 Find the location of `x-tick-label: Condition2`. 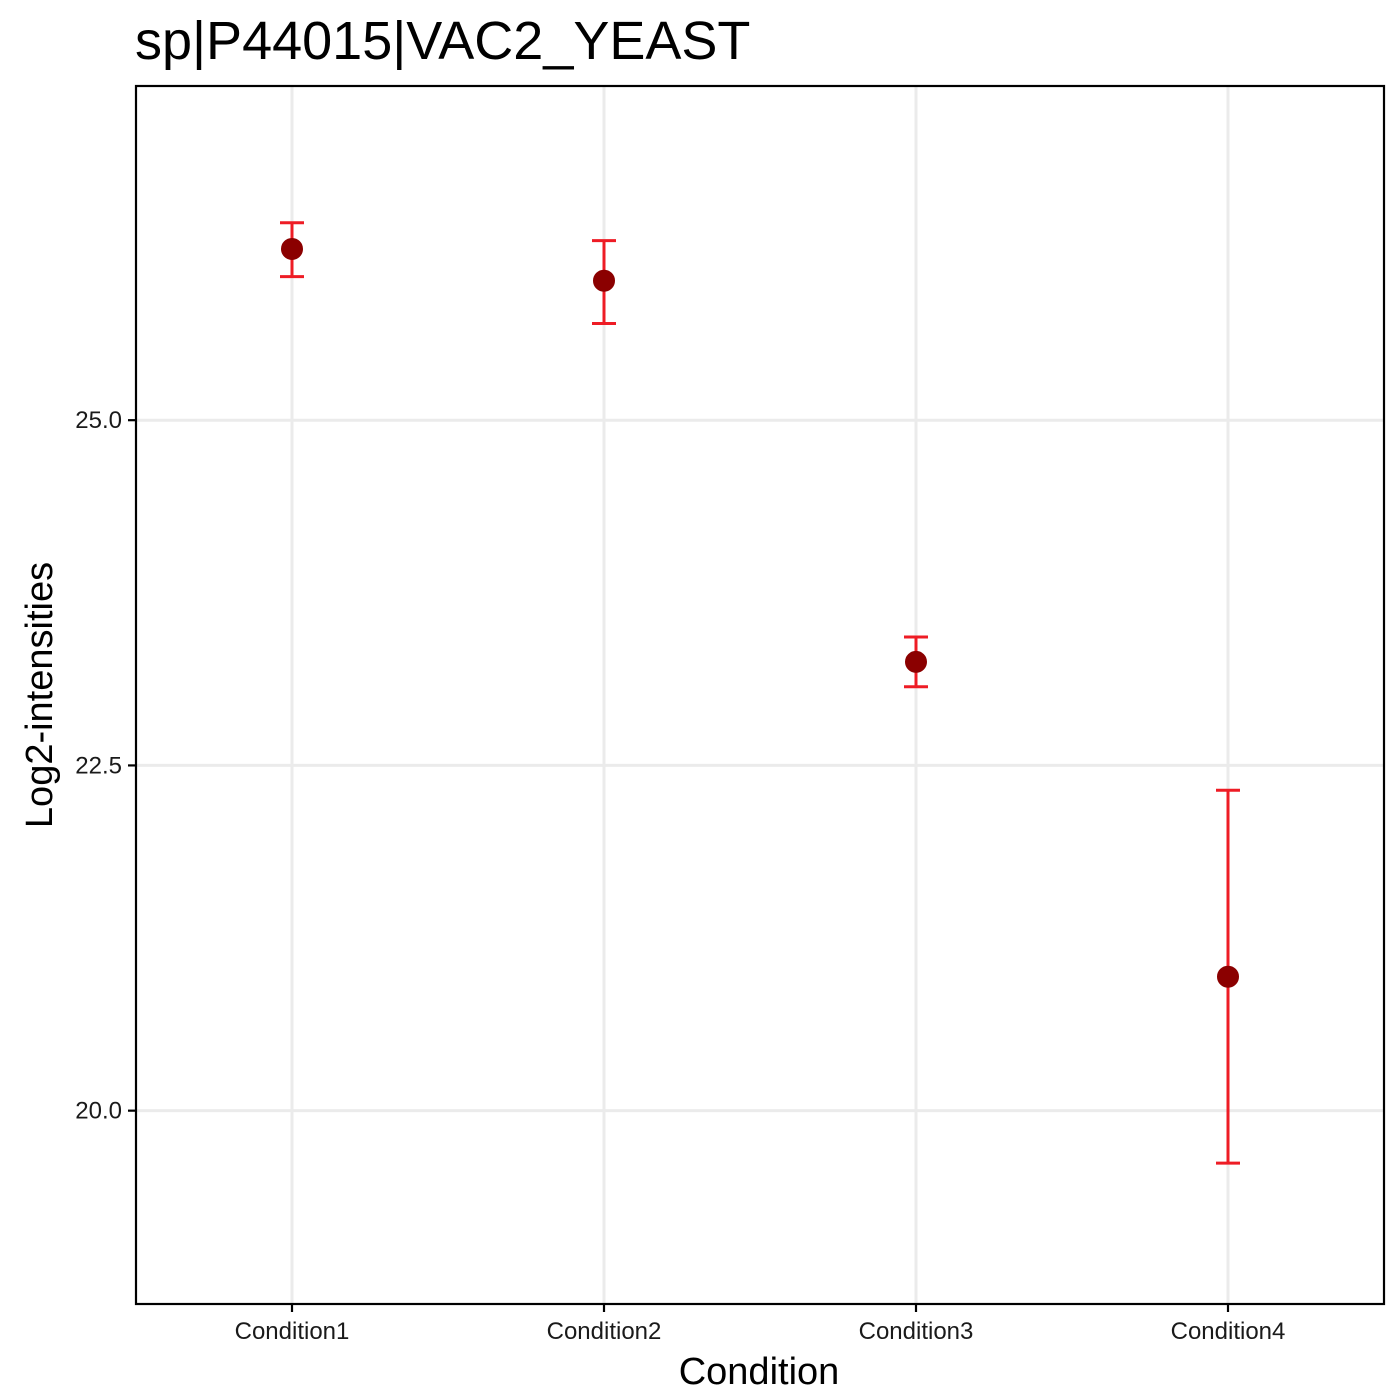

x-tick-label: Condition2 is located at coordinates (604, 1331).